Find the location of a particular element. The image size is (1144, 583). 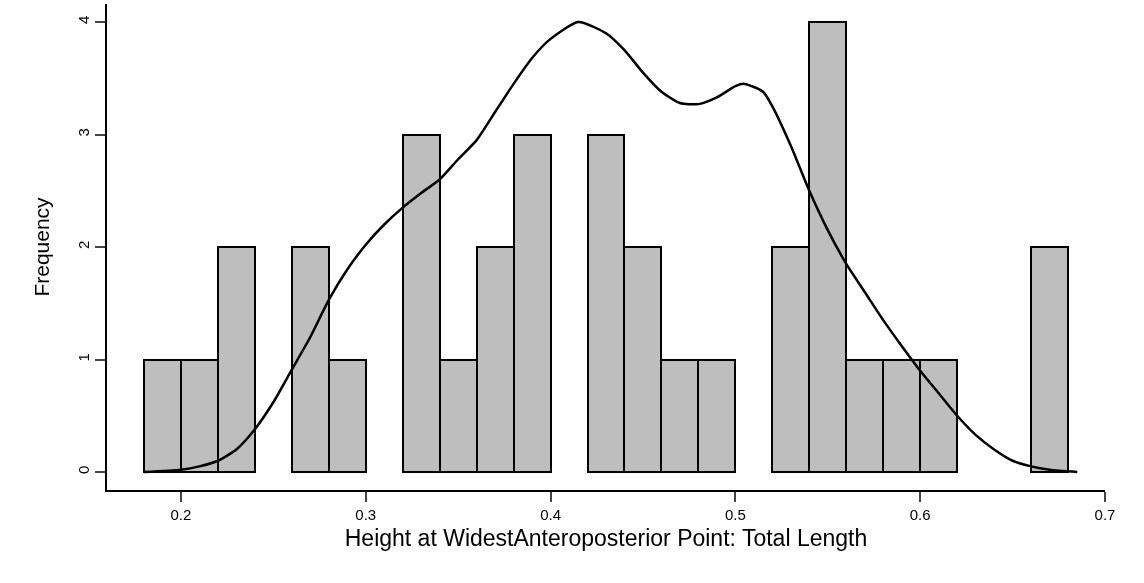

x-tick-label: 0.6 is located at coordinates (920, 514).